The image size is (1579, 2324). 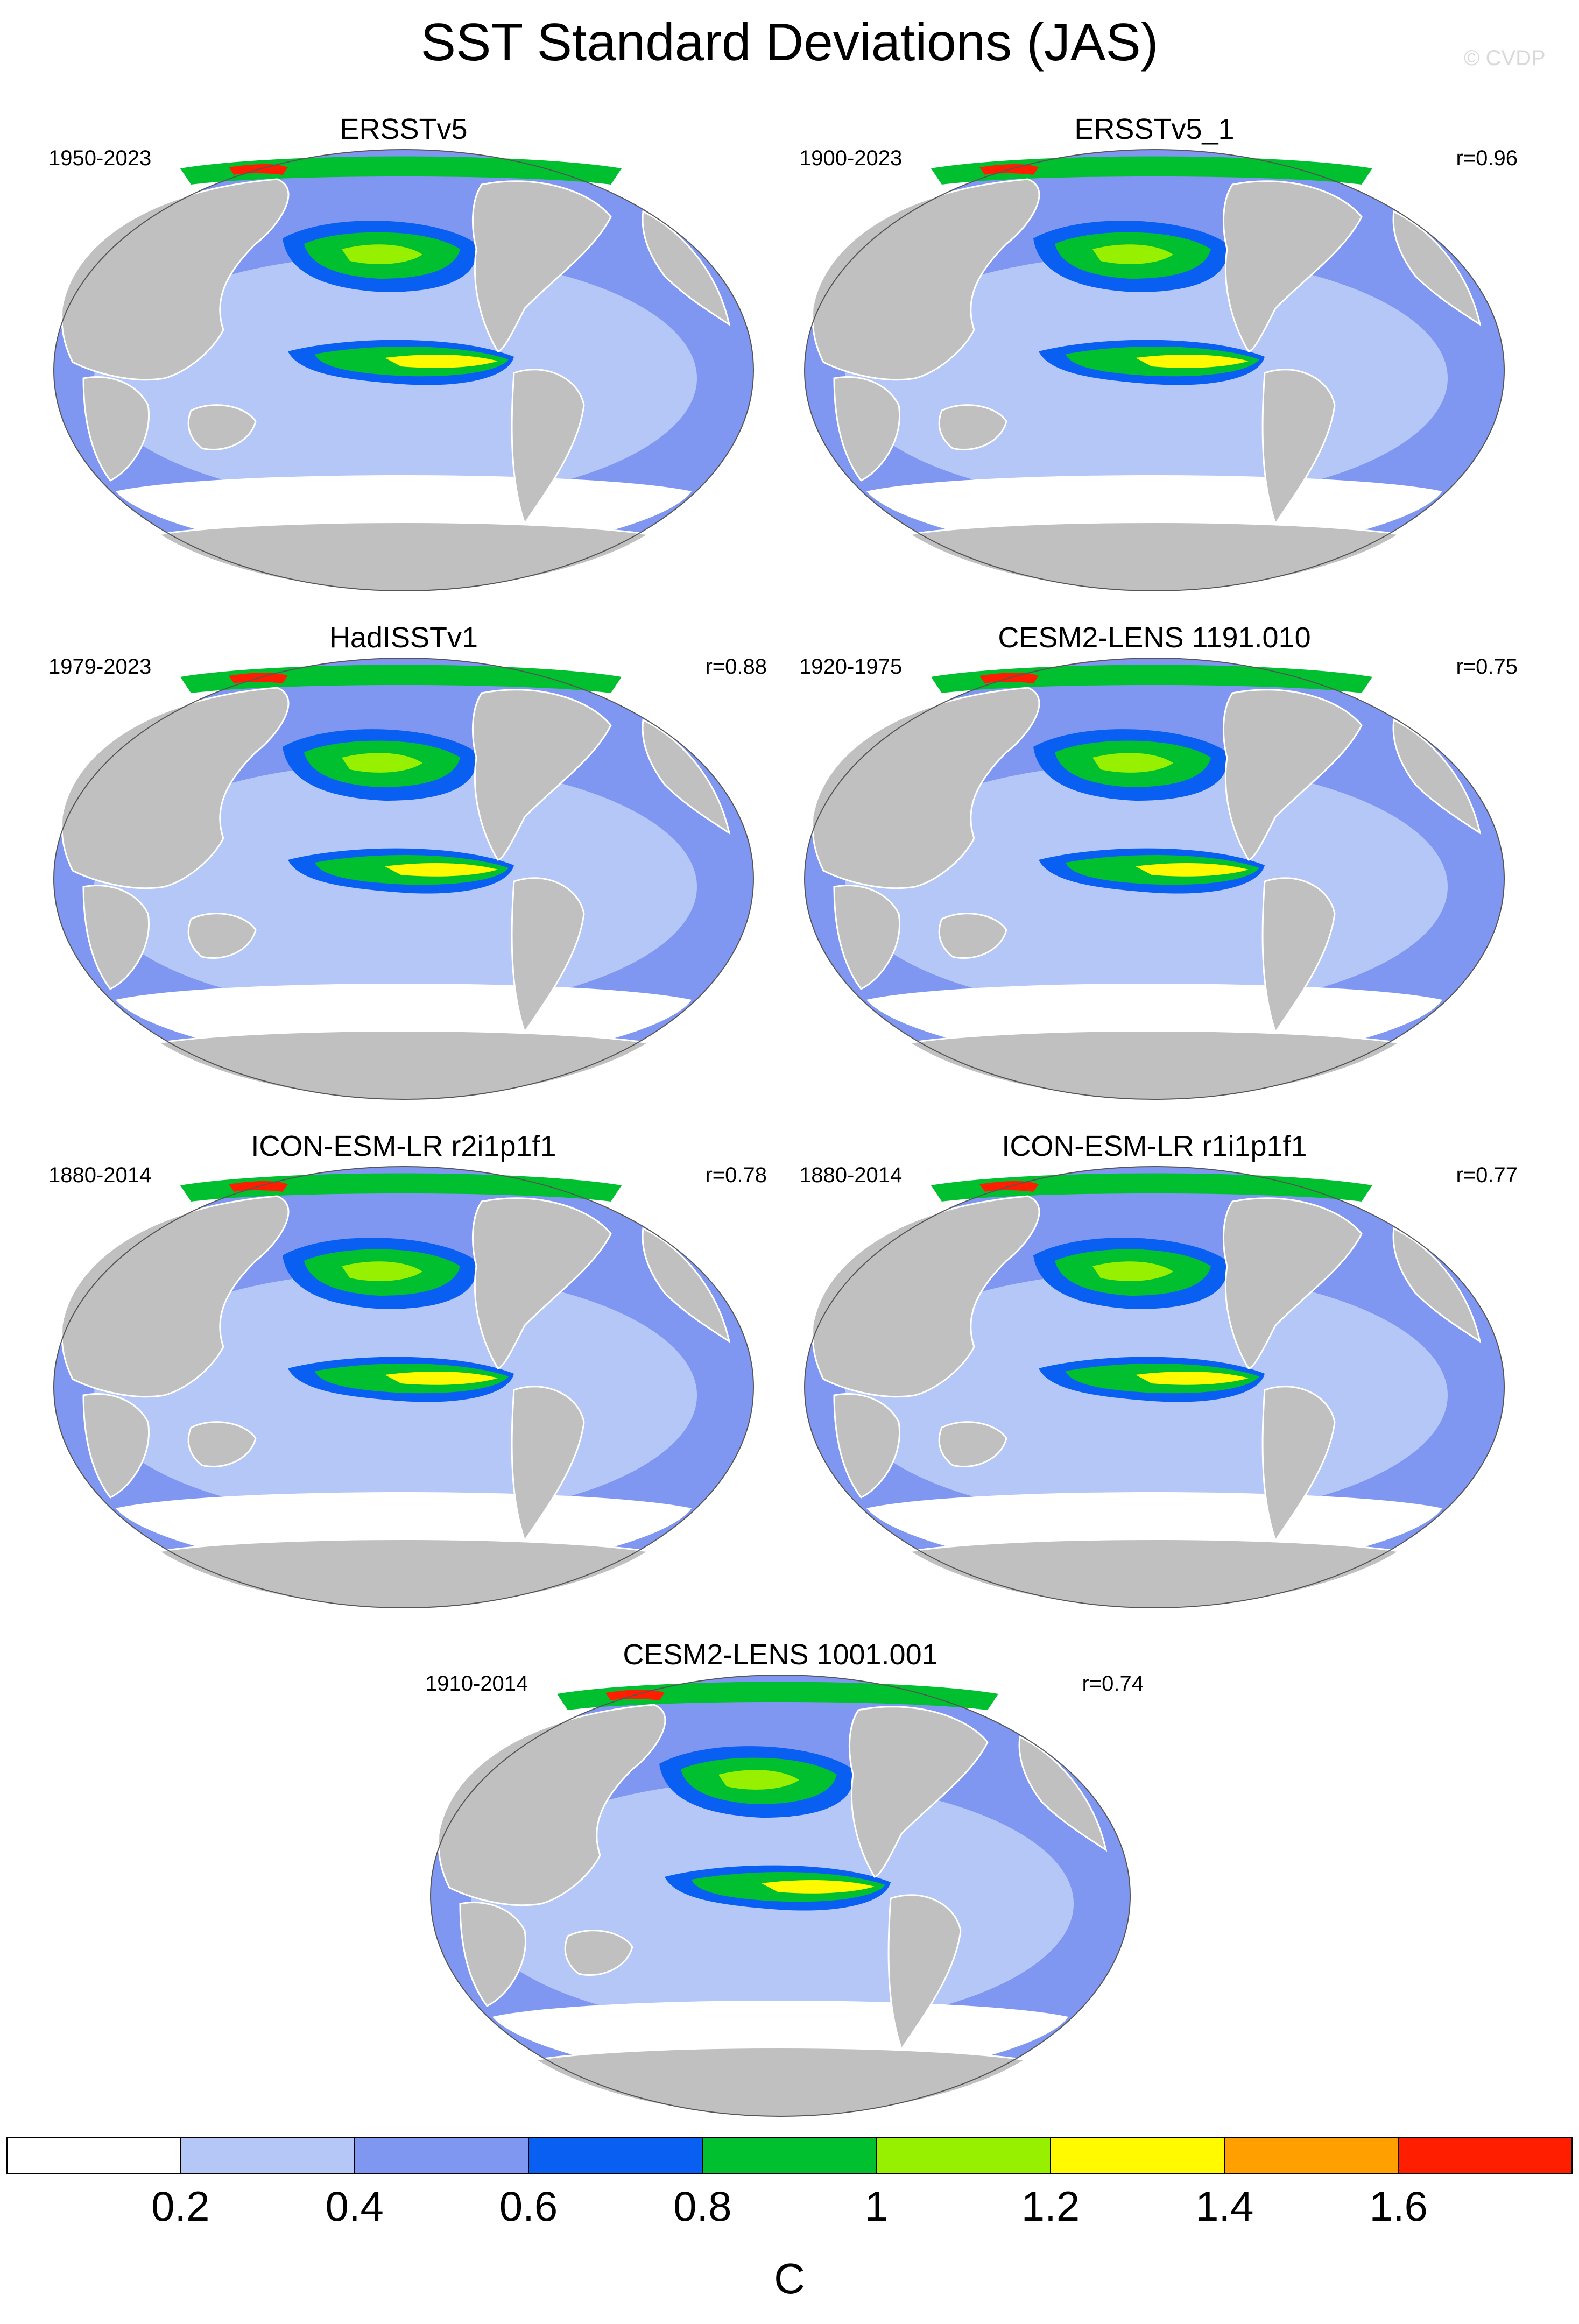 What do you see at coordinates (790, 2278) in the screenshot?
I see `colorbar-units-label: C` at bounding box center [790, 2278].